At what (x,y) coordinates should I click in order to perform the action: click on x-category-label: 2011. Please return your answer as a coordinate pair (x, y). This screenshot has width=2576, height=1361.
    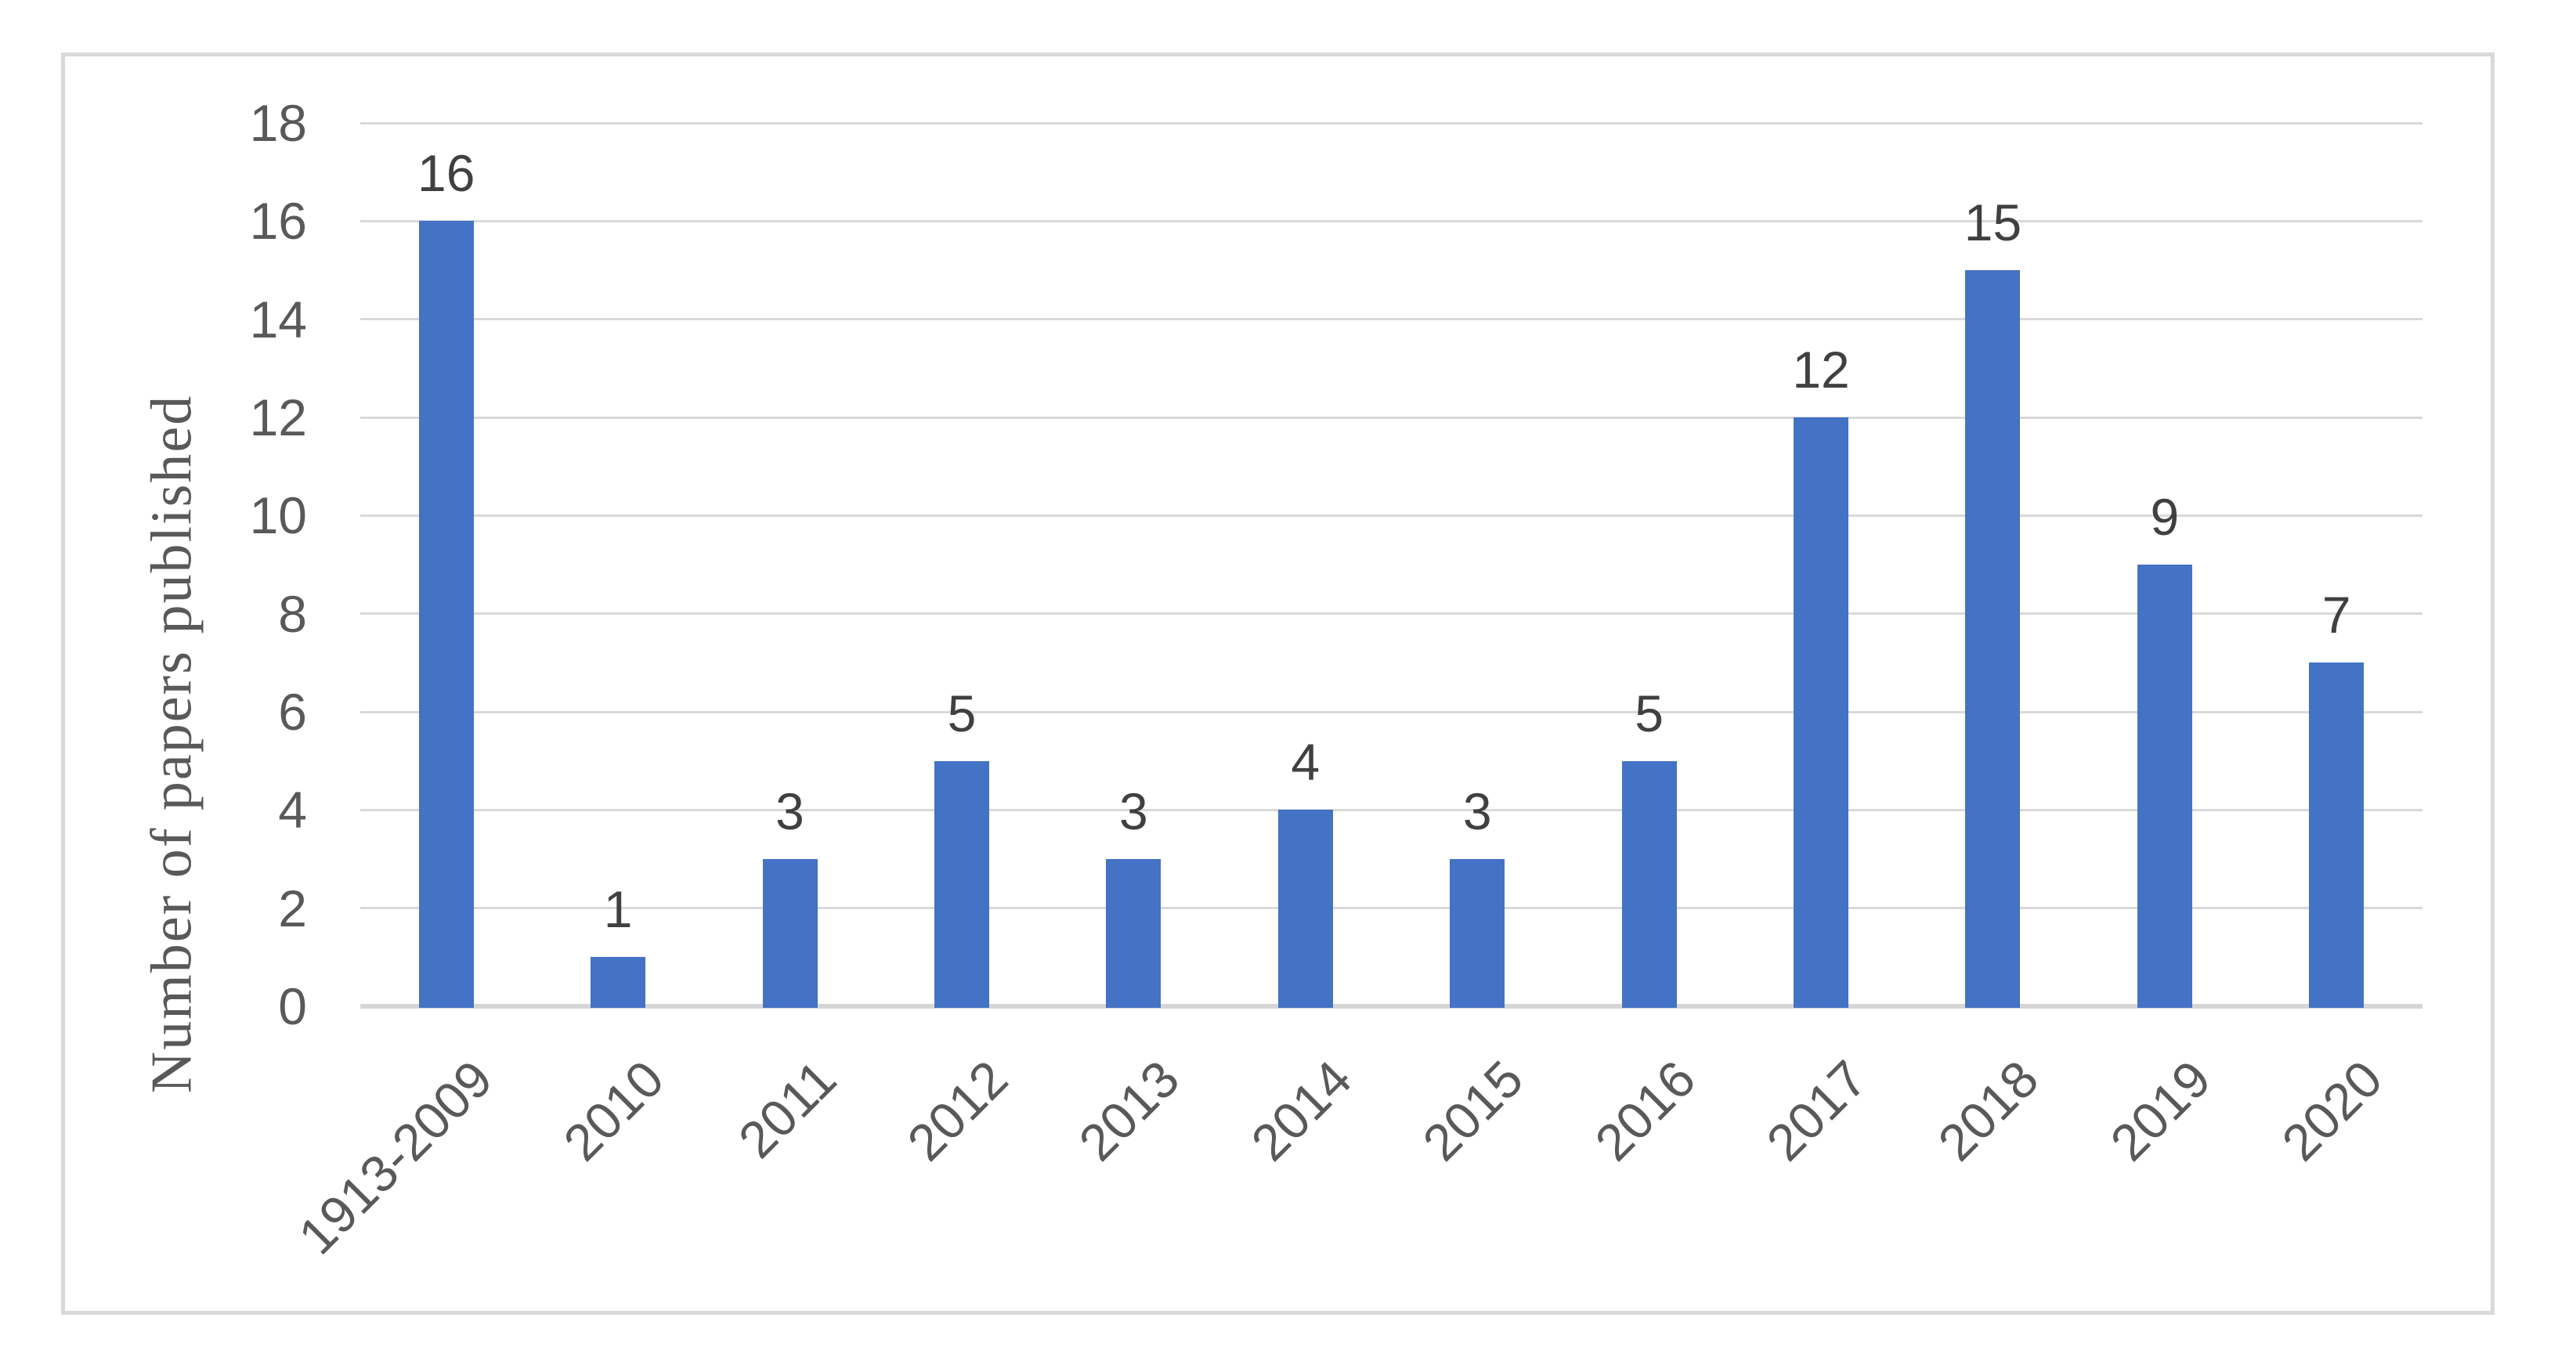
    Looking at the image, I should click on (787, 1109).